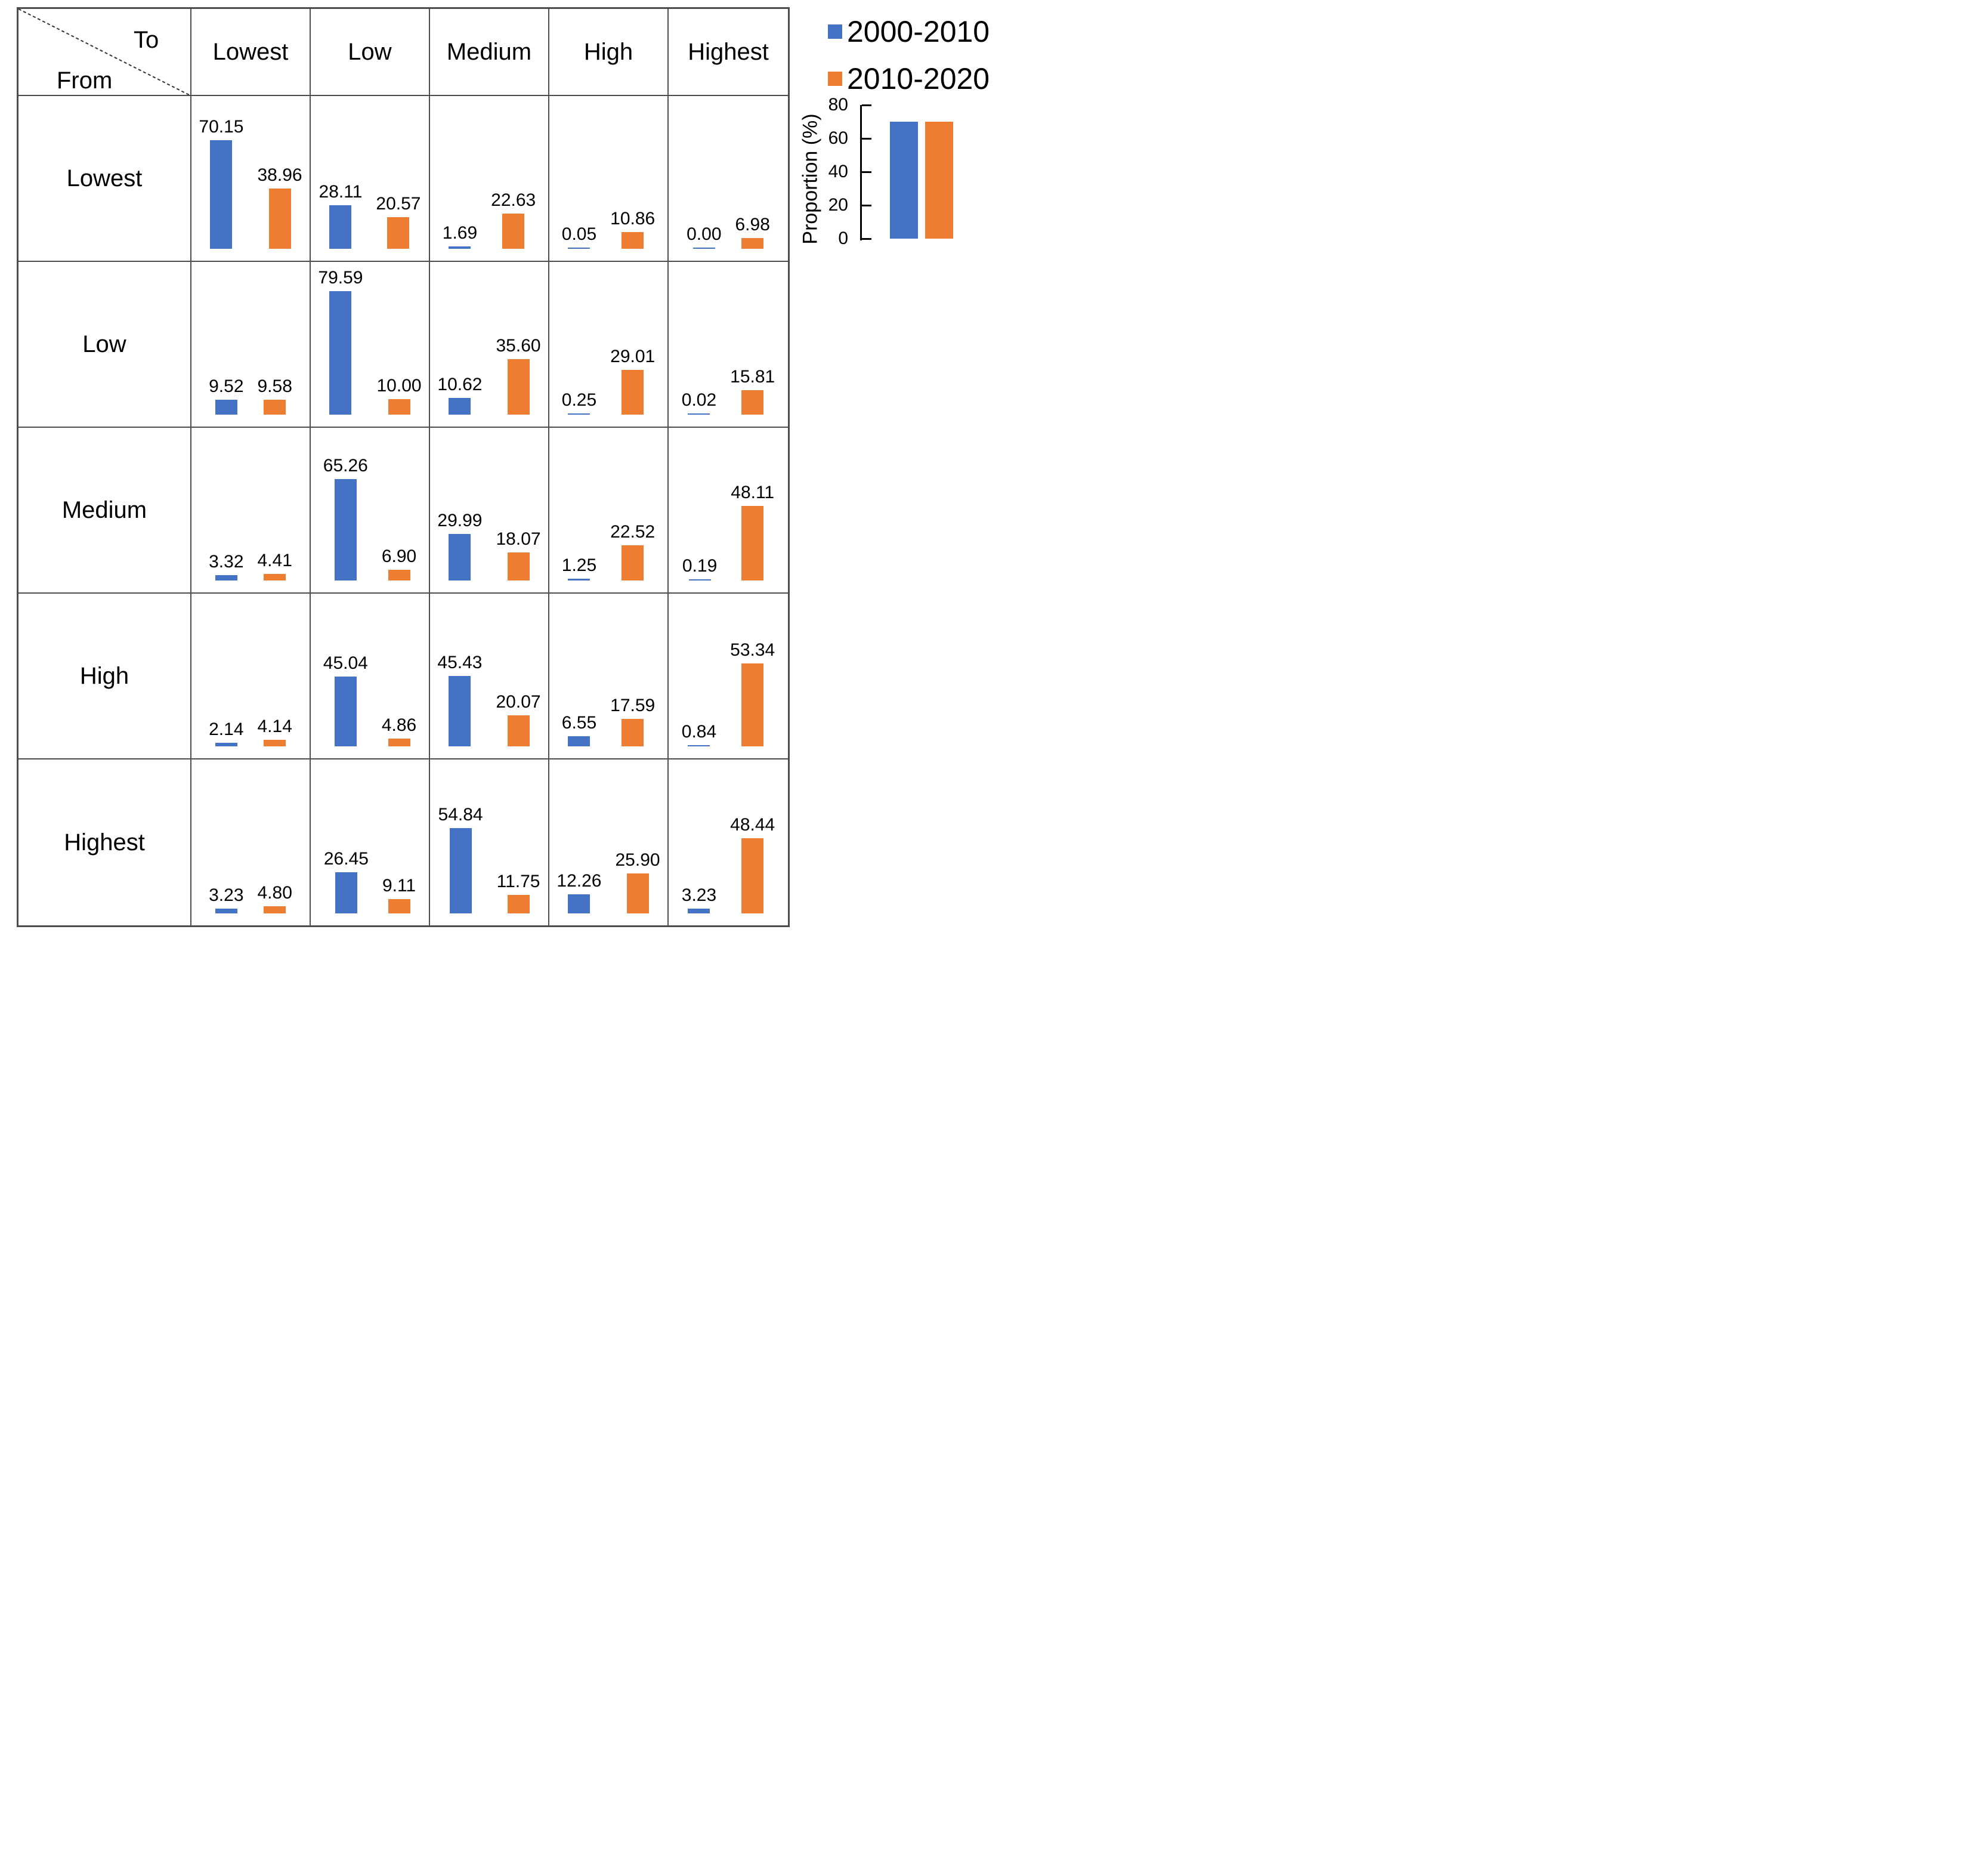  Describe the element at coordinates (399, 556) in the screenshot. I see `bar-value-2010-2020: 6.90` at that location.